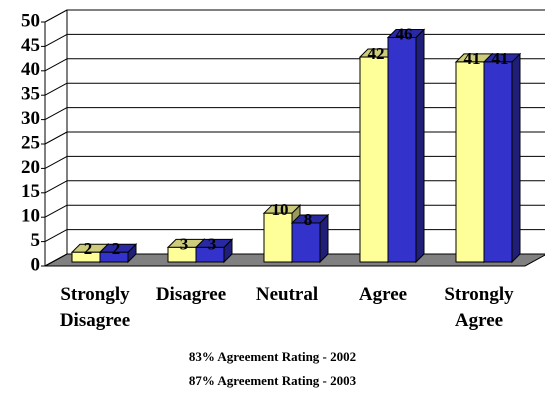 The width and height of the screenshot is (545, 400). I want to click on value-label: 46, so click(404, 33).